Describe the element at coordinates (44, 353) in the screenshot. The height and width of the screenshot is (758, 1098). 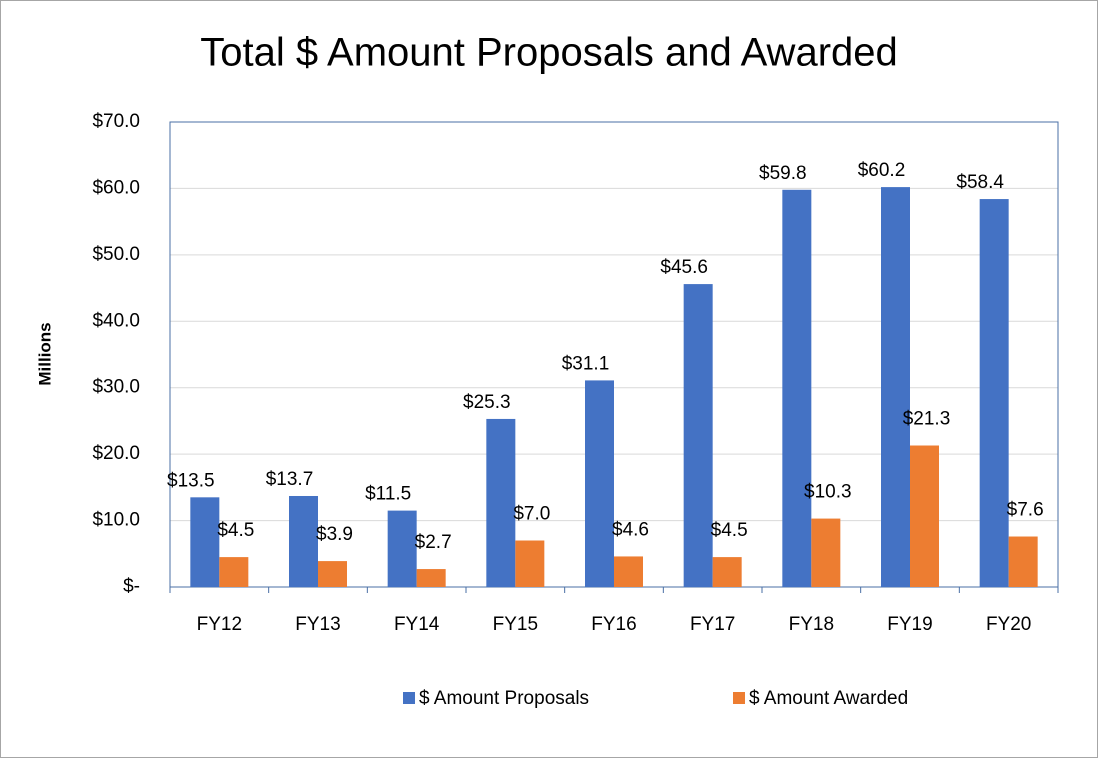
I see `y-axis-label: Millions` at that location.